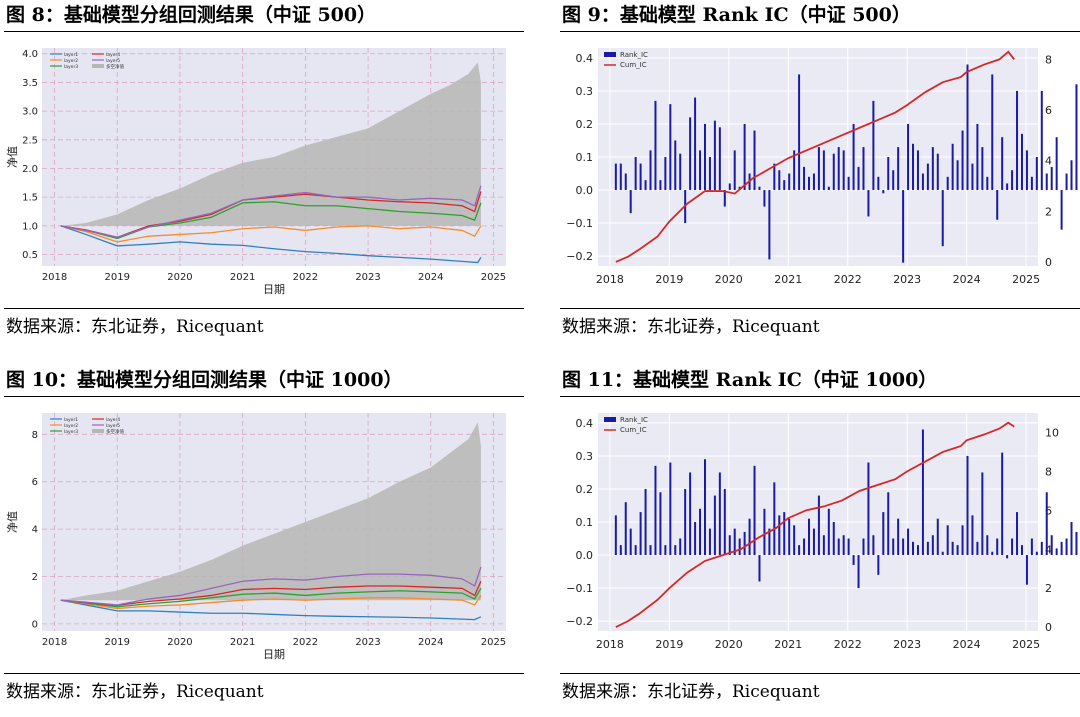 The image size is (1080, 717). I want to click on y-tick-label: −0.2, so click(579, 256).